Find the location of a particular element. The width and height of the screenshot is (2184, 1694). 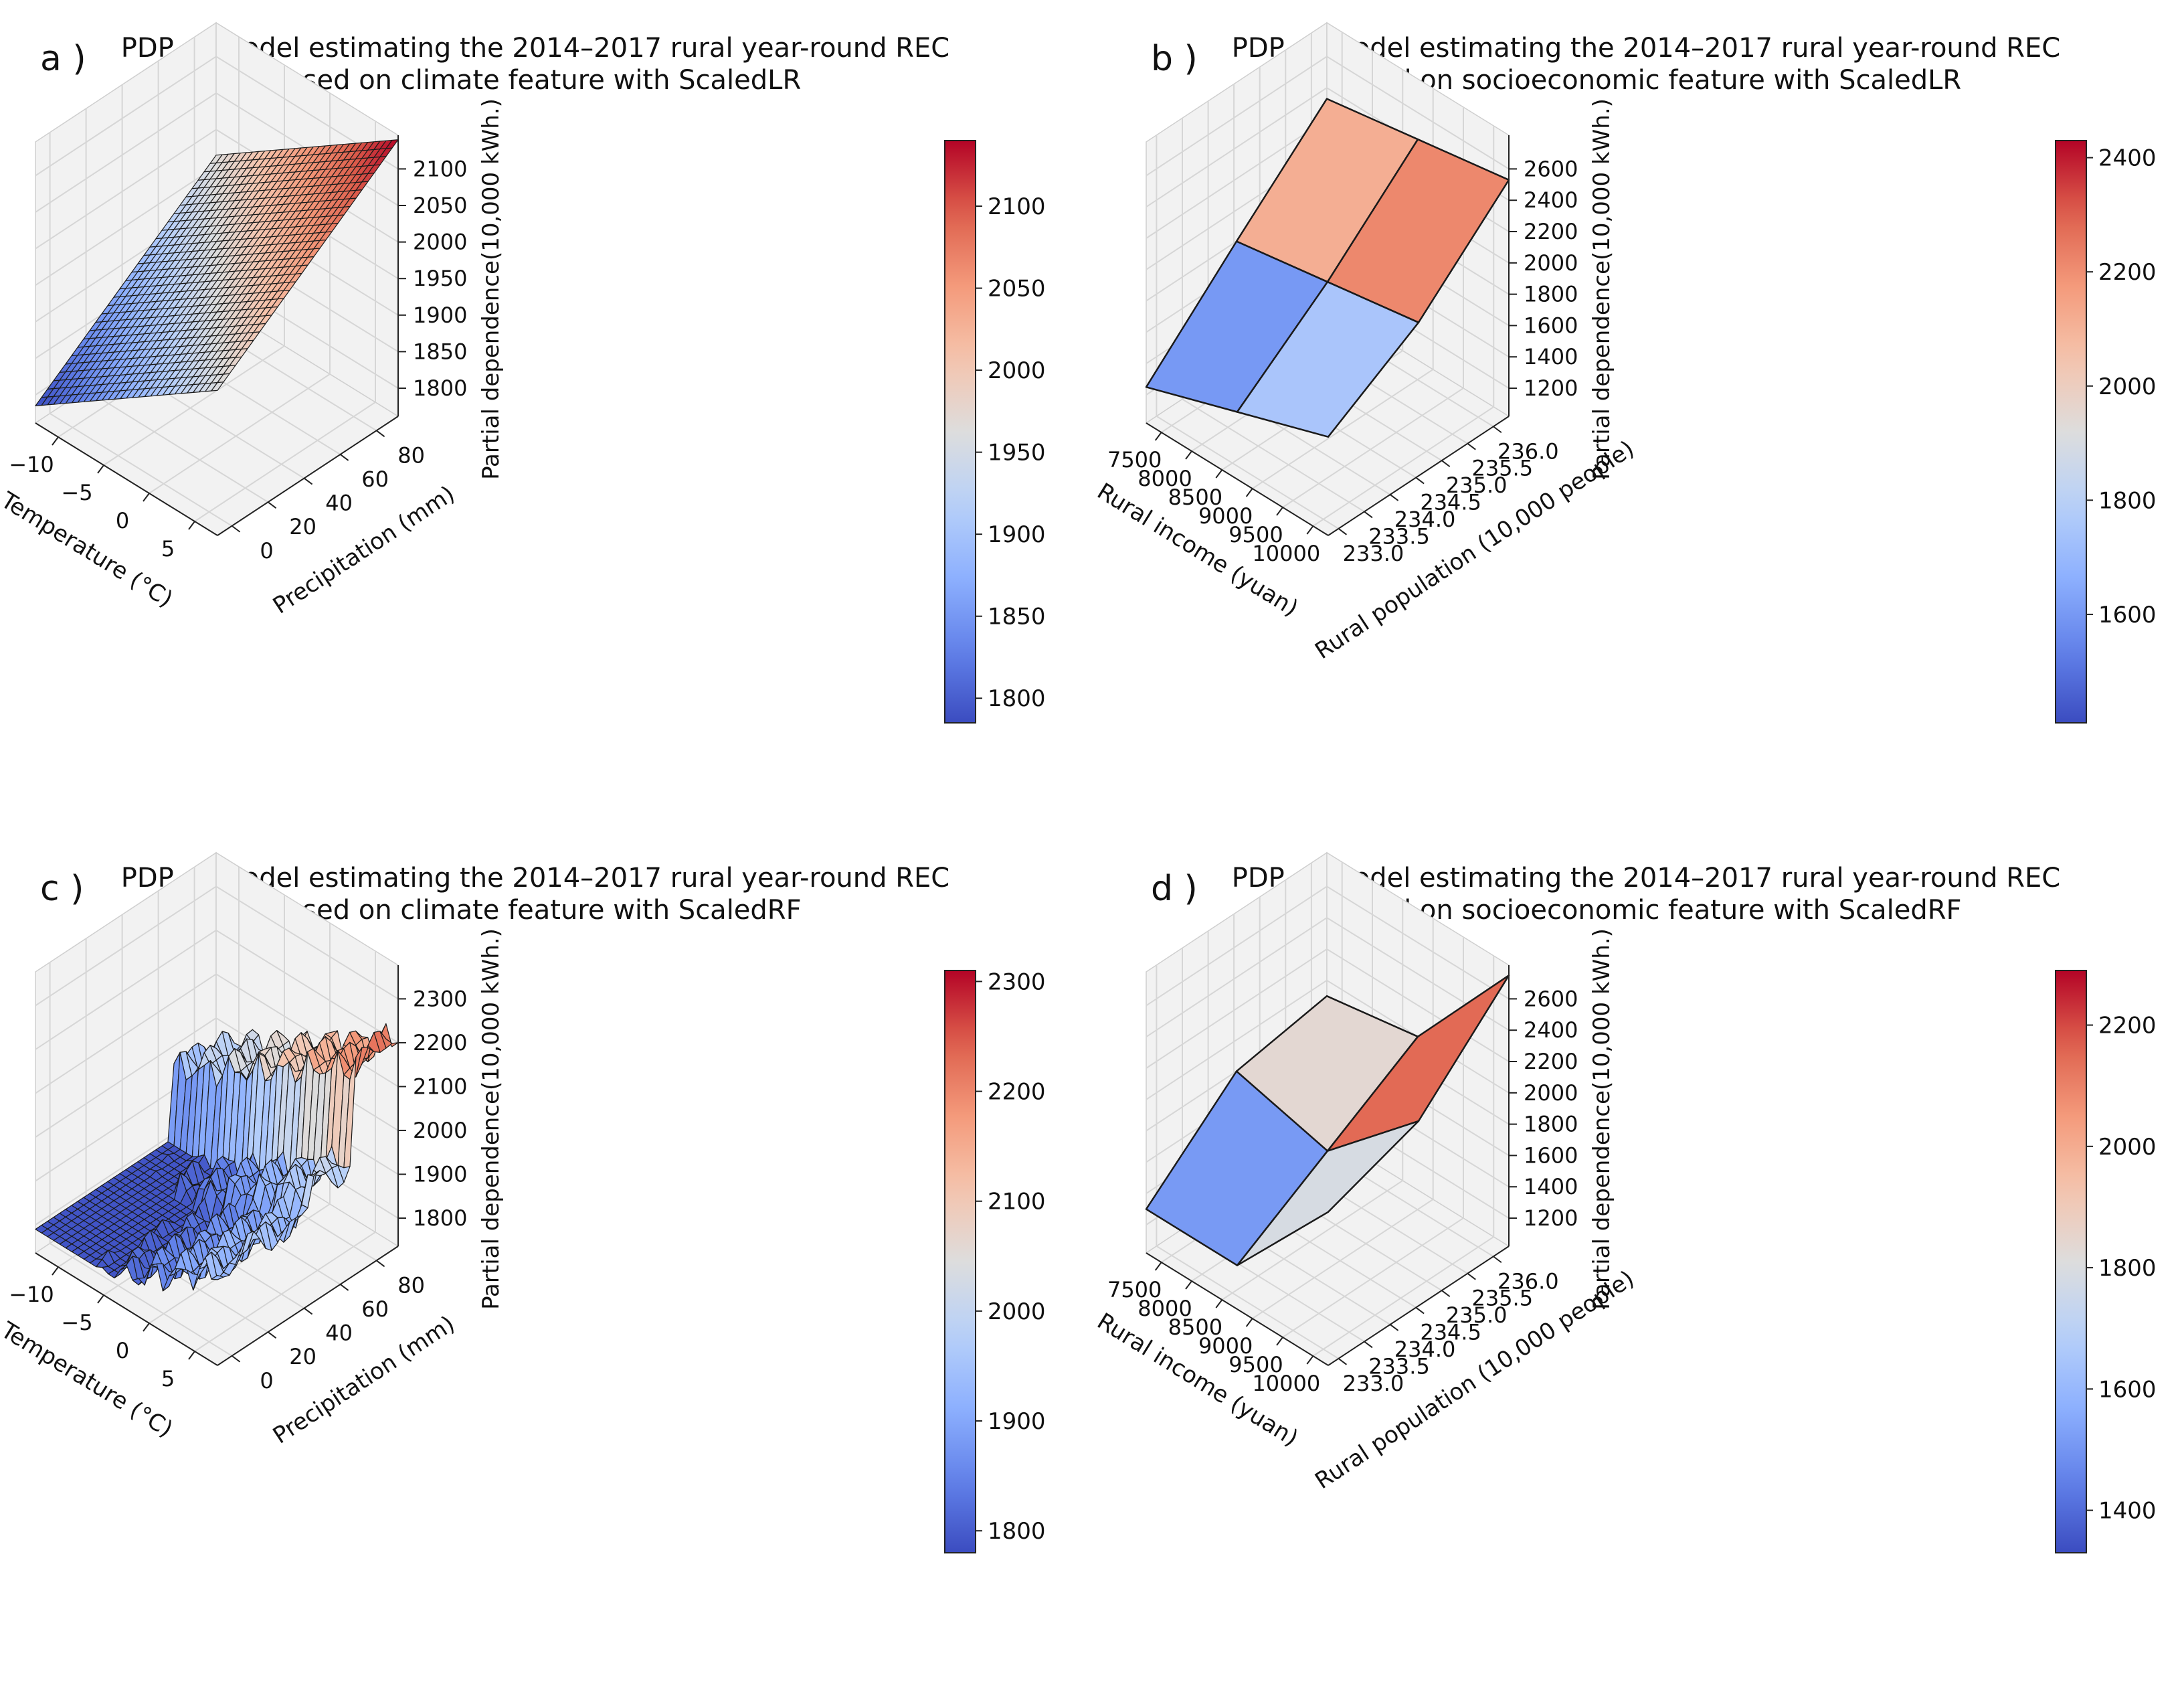

y-tick-label: 0 is located at coordinates (266, 551).